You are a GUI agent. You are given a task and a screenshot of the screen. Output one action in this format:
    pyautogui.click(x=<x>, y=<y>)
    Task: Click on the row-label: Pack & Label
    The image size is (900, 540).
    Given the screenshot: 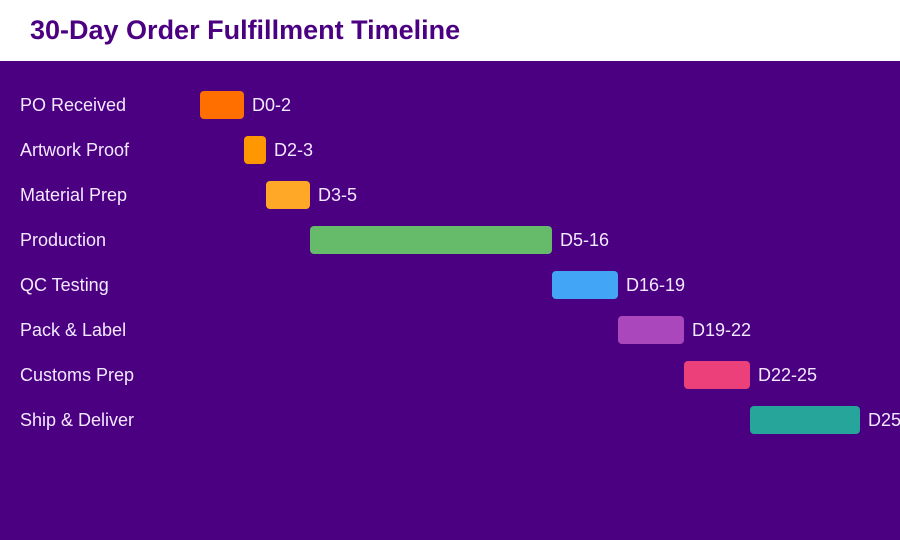 What is the action you would take?
    pyautogui.click(x=73, y=330)
    